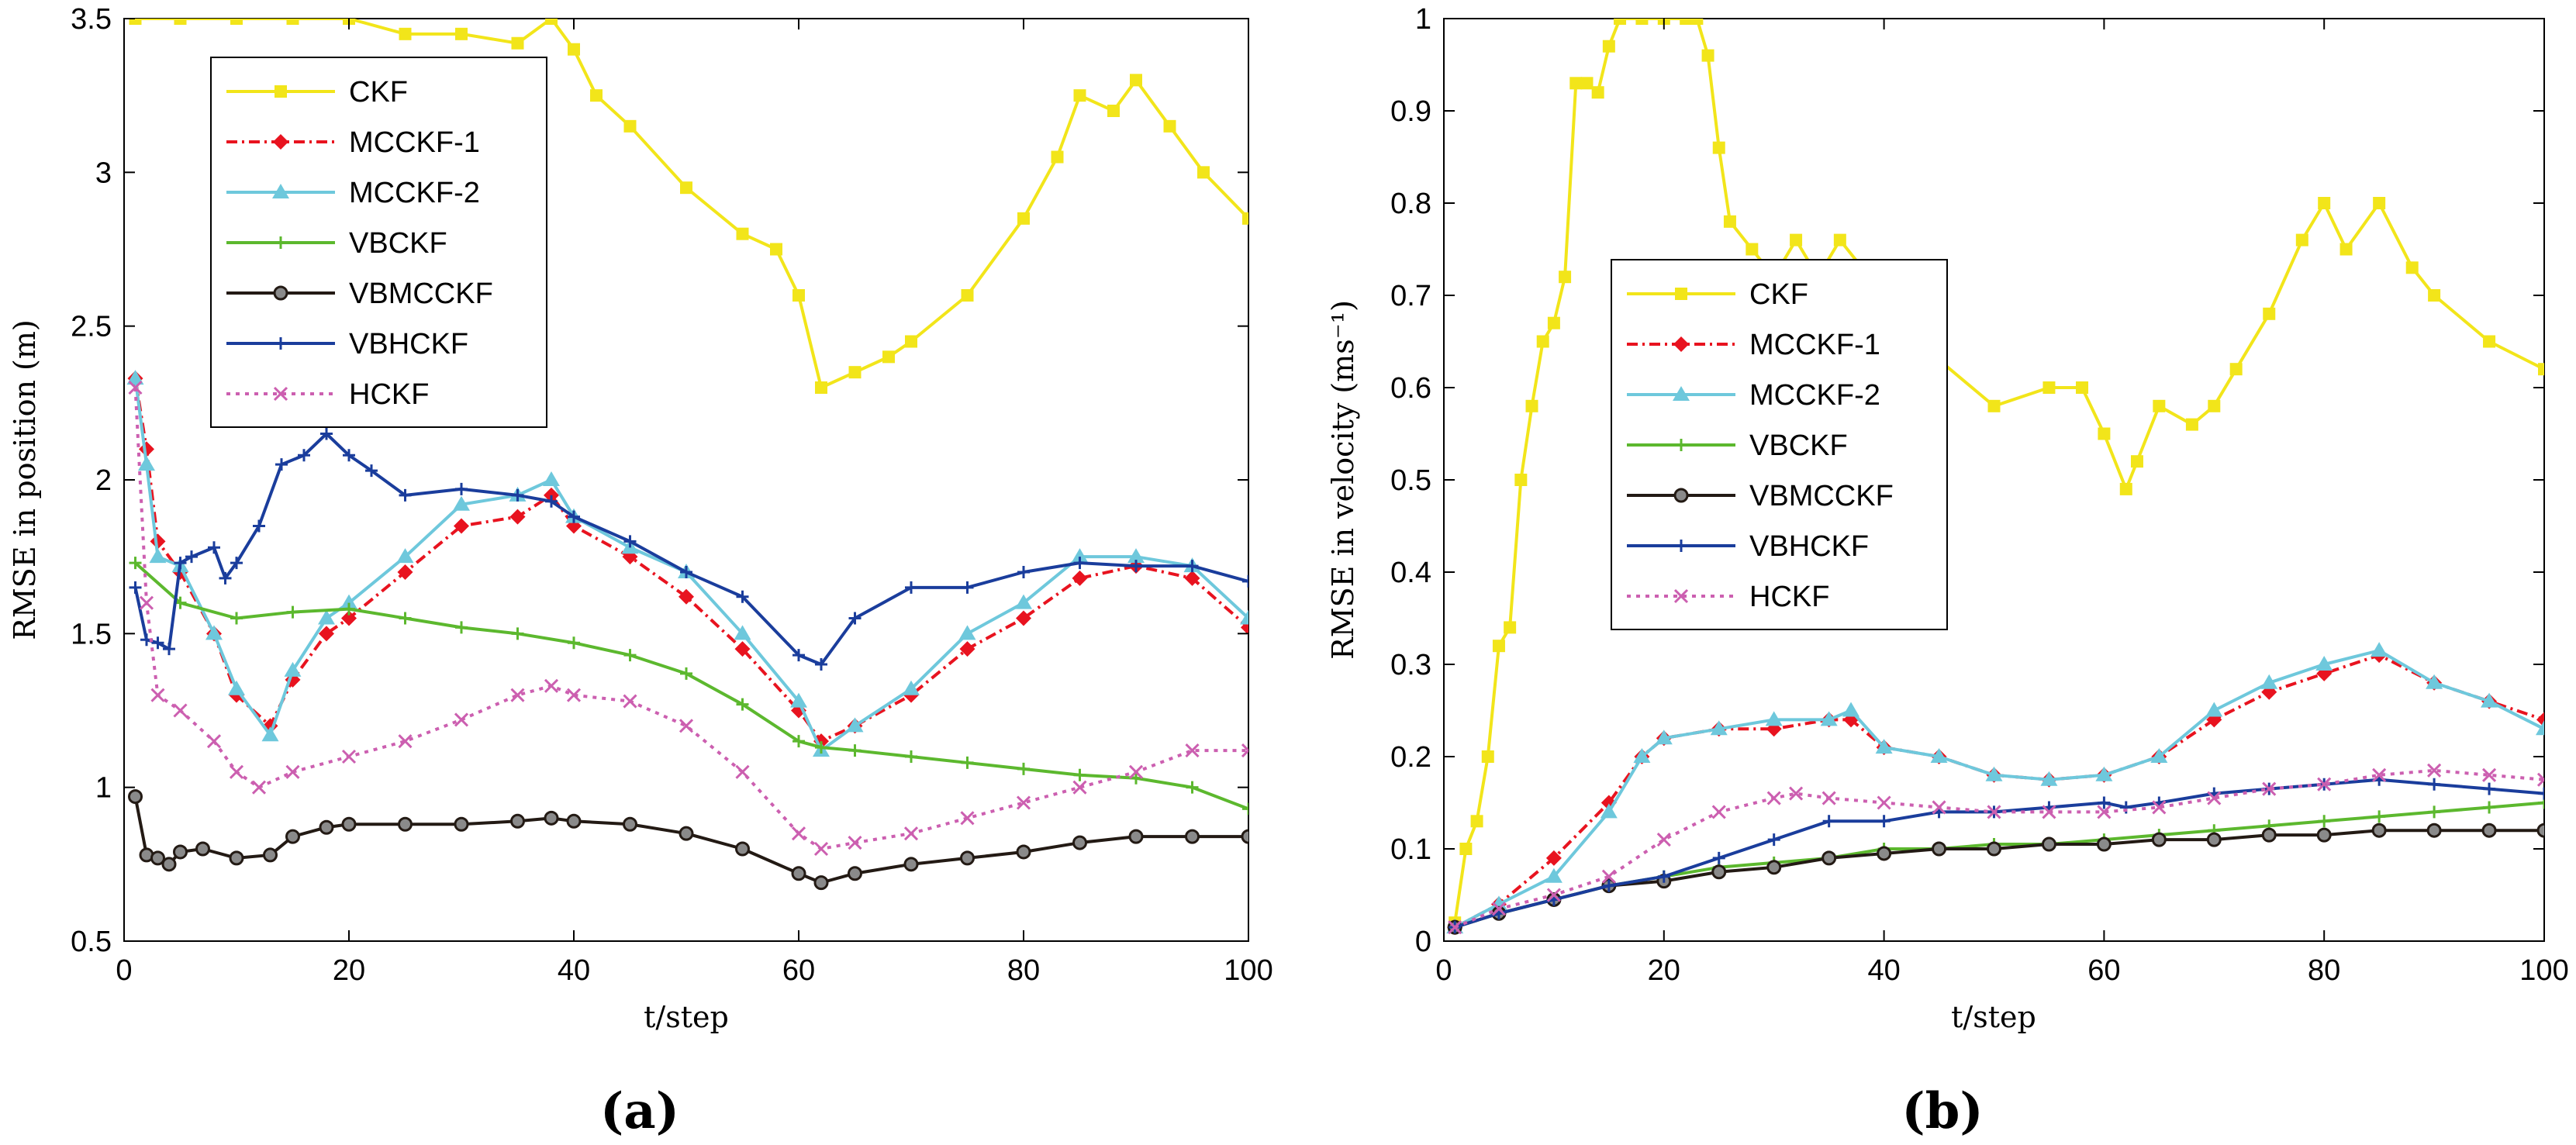 This screenshot has height=1145, width=2576. I want to click on series-line-vbhckf, so click(691, 549).